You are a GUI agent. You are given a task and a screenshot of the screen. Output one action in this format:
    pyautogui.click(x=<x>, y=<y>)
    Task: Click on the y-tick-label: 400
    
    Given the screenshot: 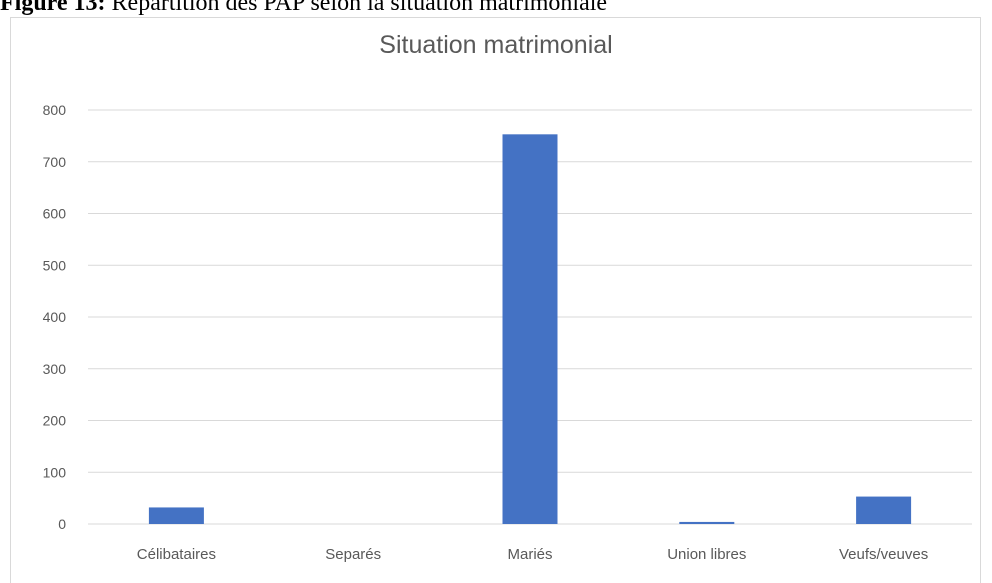 What is the action you would take?
    pyautogui.click(x=55, y=317)
    